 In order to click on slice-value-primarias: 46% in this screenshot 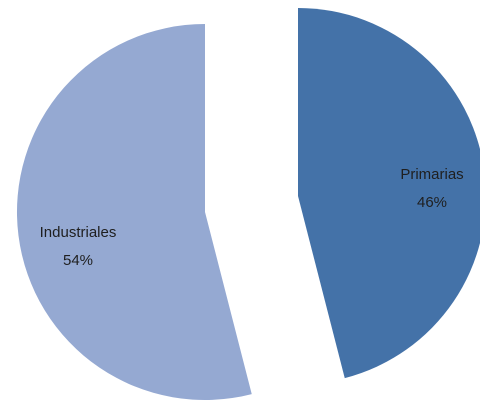, I will do `click(432, 202)`.